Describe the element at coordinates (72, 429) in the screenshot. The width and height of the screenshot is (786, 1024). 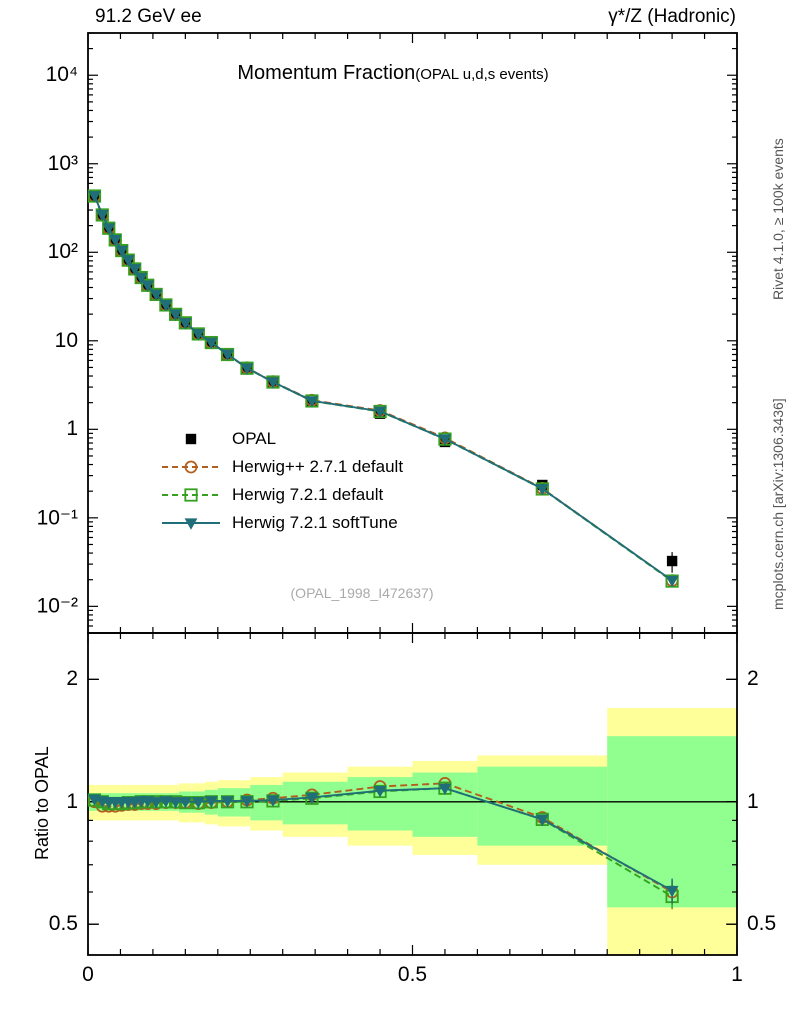
I see `main-ytick-label-4: 1` at that location.